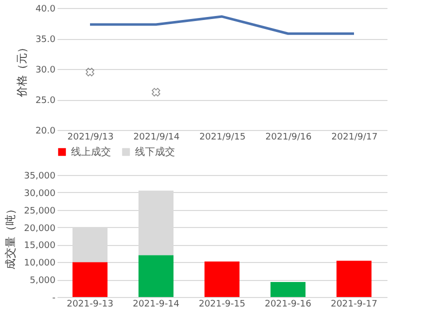 This screenshot has width=421, height=332. I want to click on x-tick-label: 2021-9-17, so click(354, 305).